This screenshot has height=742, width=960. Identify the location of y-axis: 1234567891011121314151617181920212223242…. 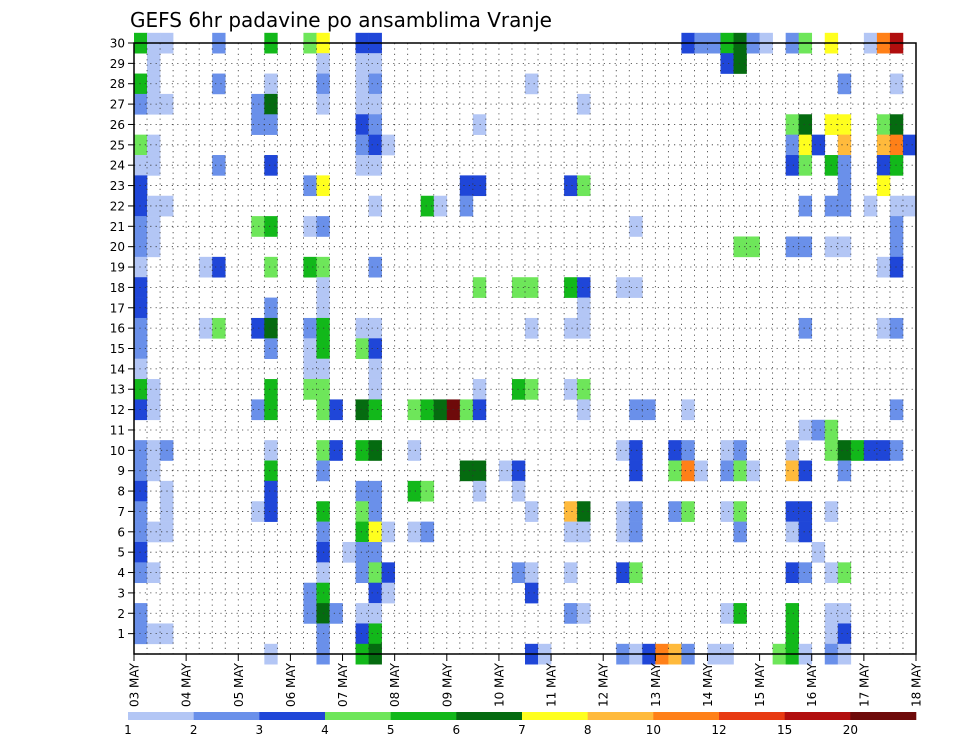
(122, 339).